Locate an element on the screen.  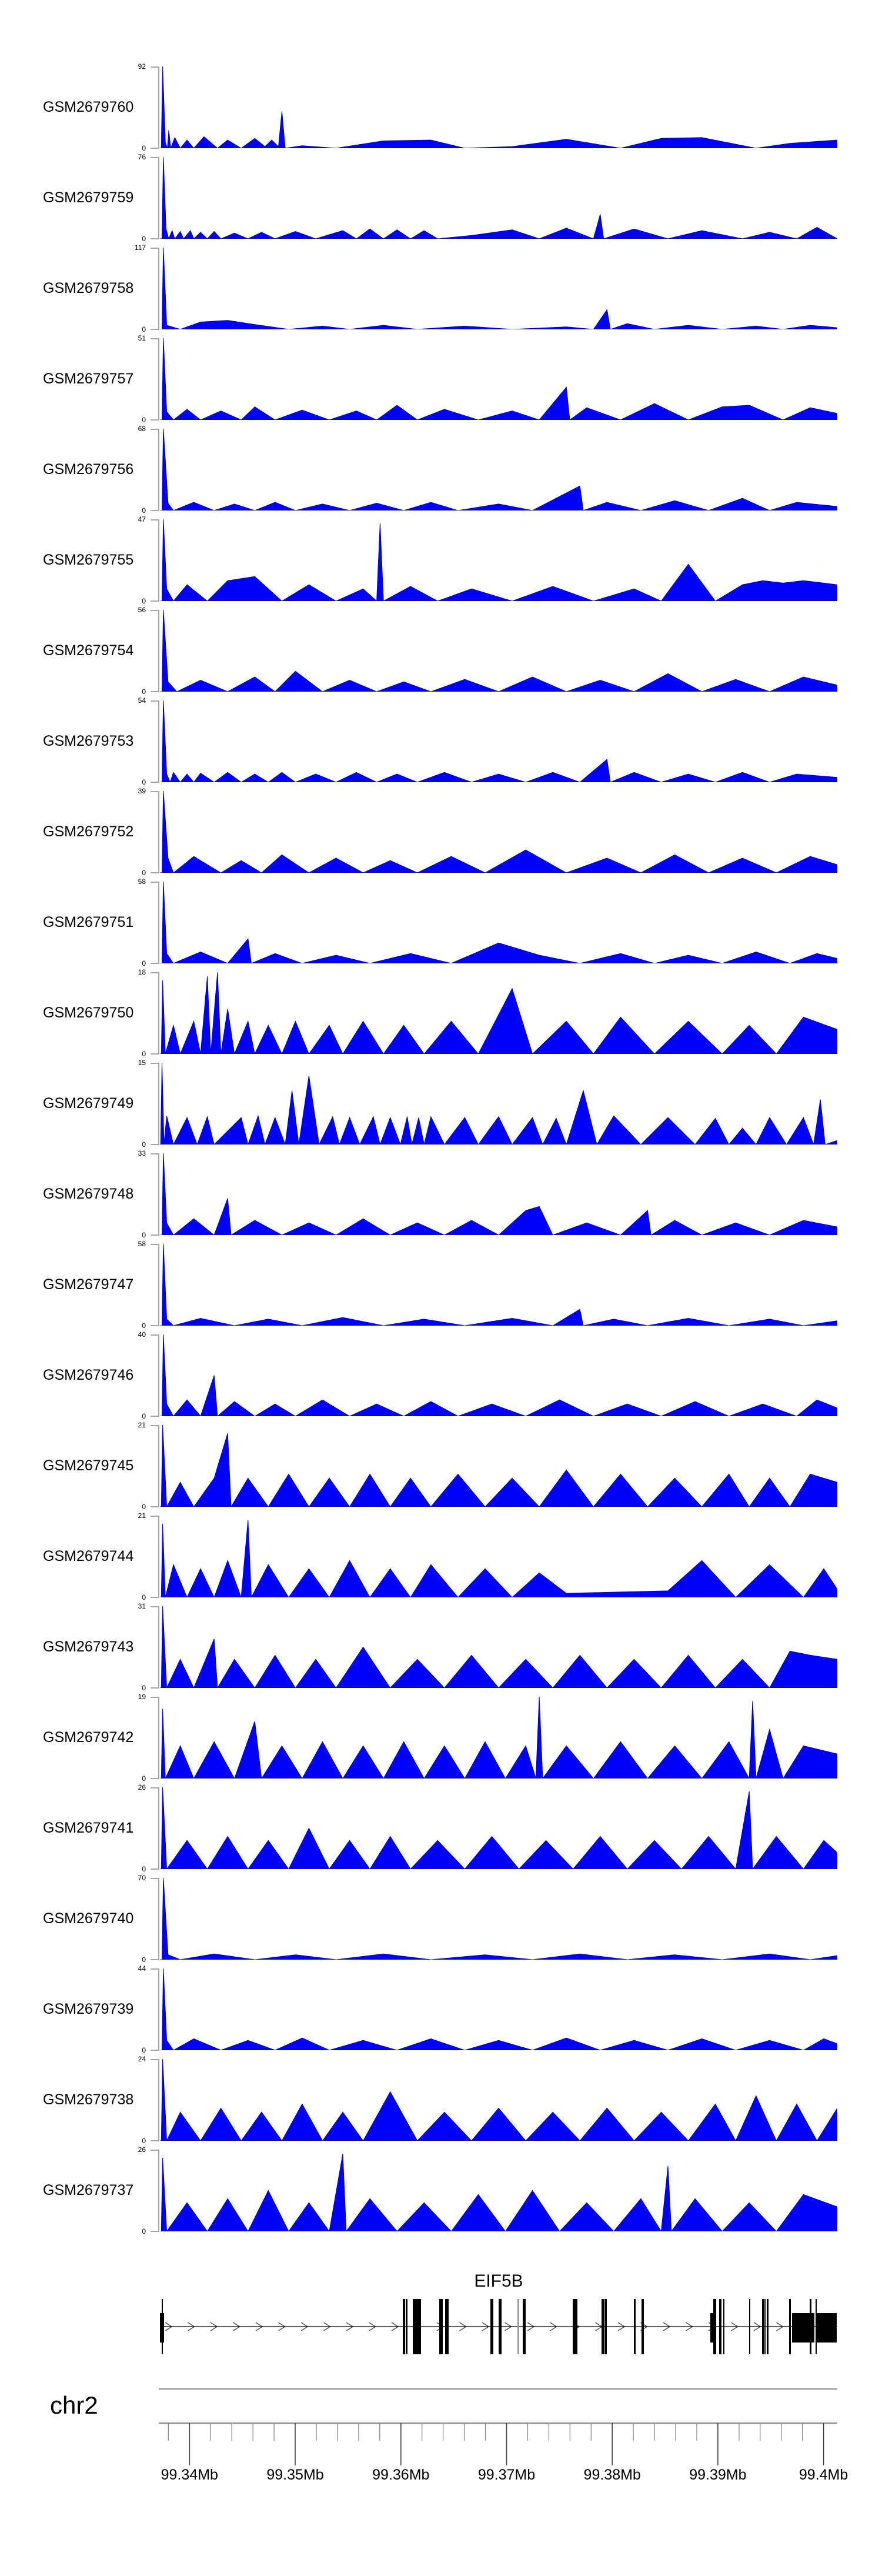
track-ymax-label: 33 is located at coordinates (142, 1153).